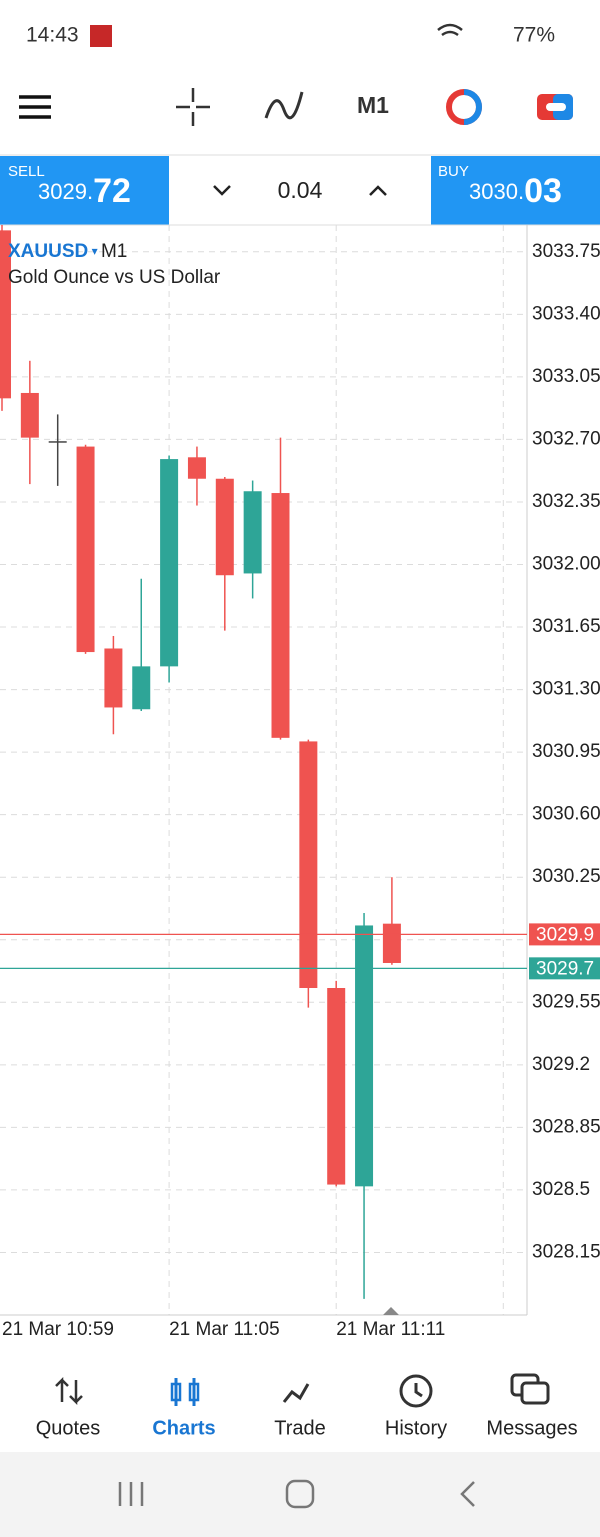 This screenshot has height=1537, width=600. What do you see at coordinates (467, 1494) in the screenshot?
I see `back-button` at bounding box center [467, 1494].